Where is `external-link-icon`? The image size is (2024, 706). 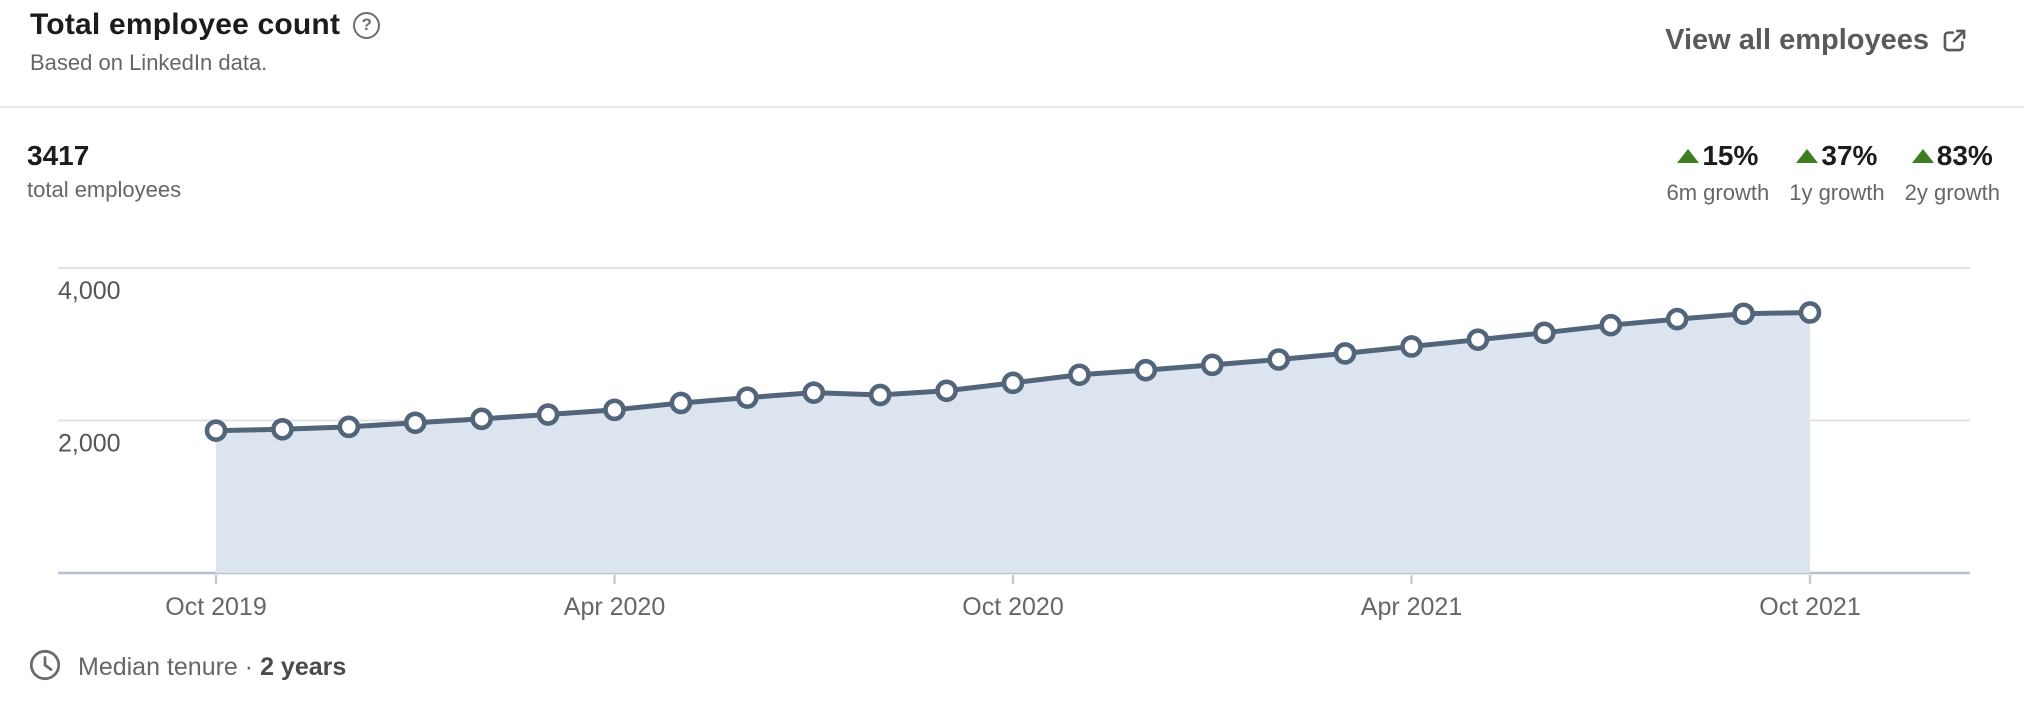
external-link-icon is located at coordinates (1954, 40).